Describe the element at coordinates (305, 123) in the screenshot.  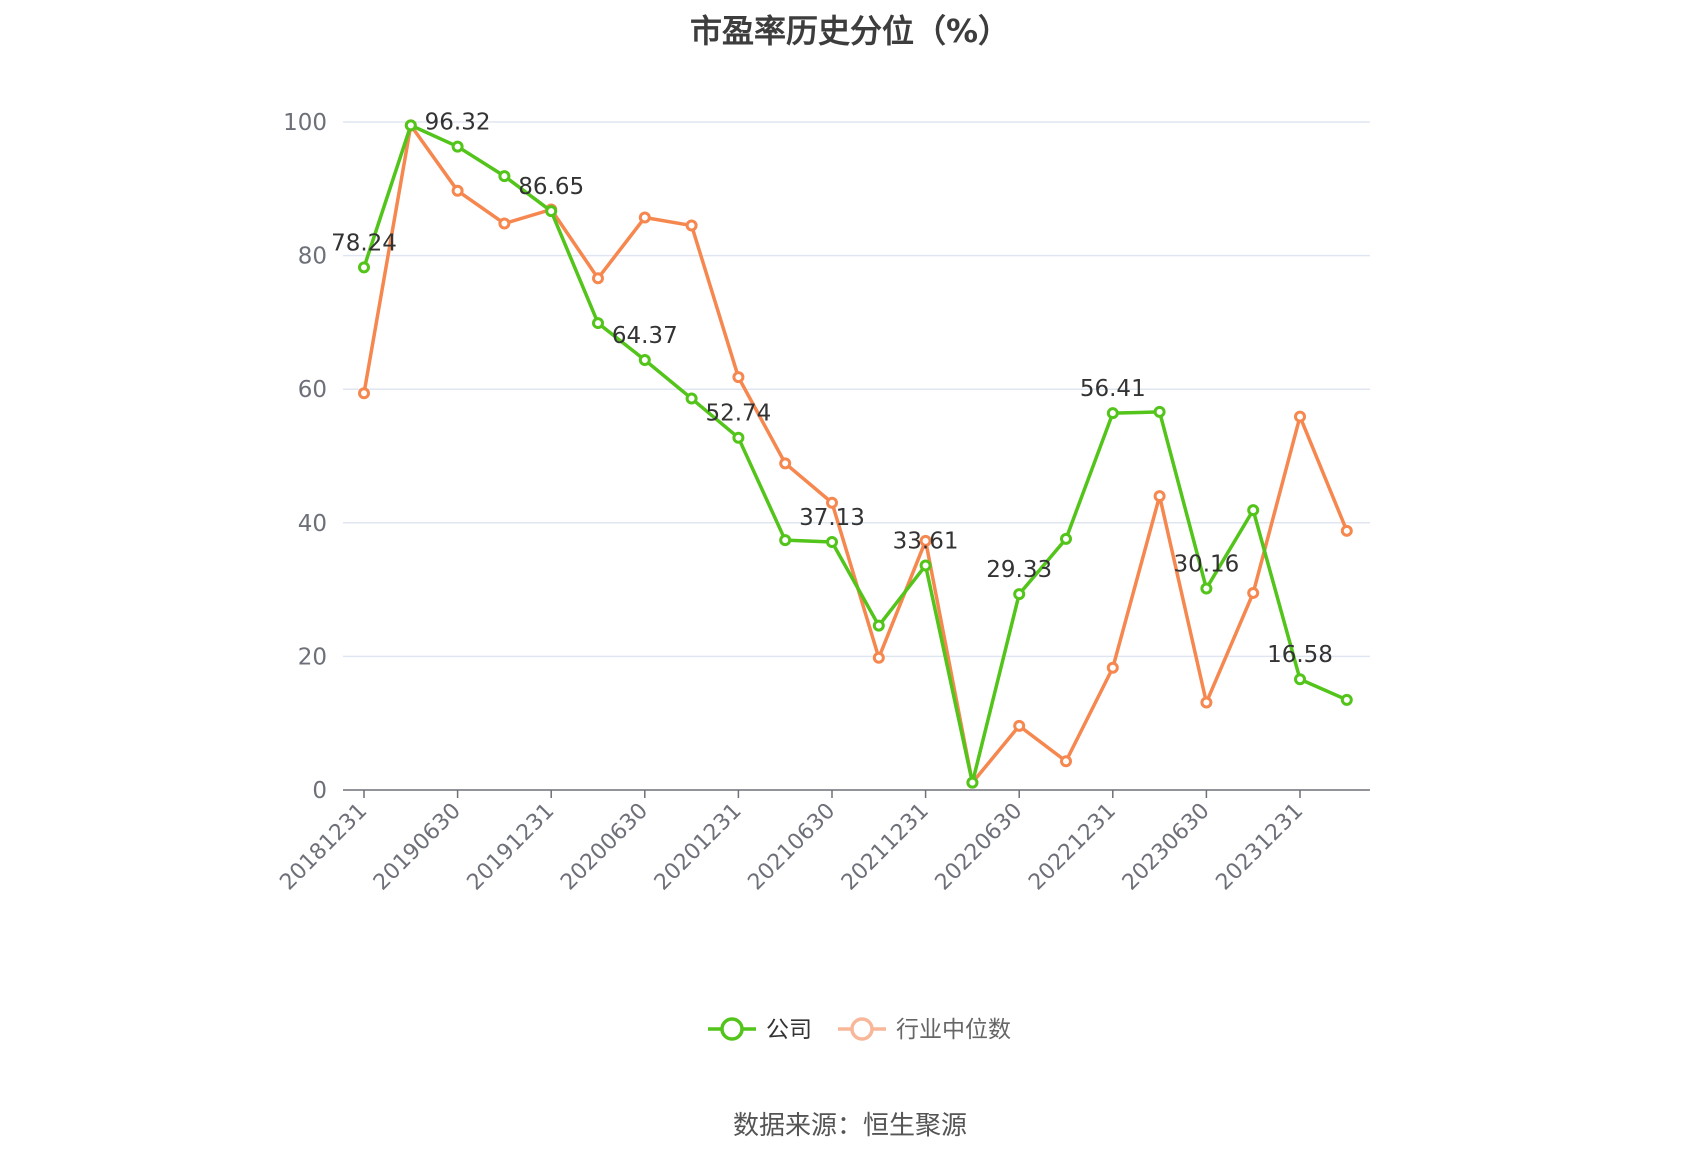
I see `y-tick-label: 100` at that location.